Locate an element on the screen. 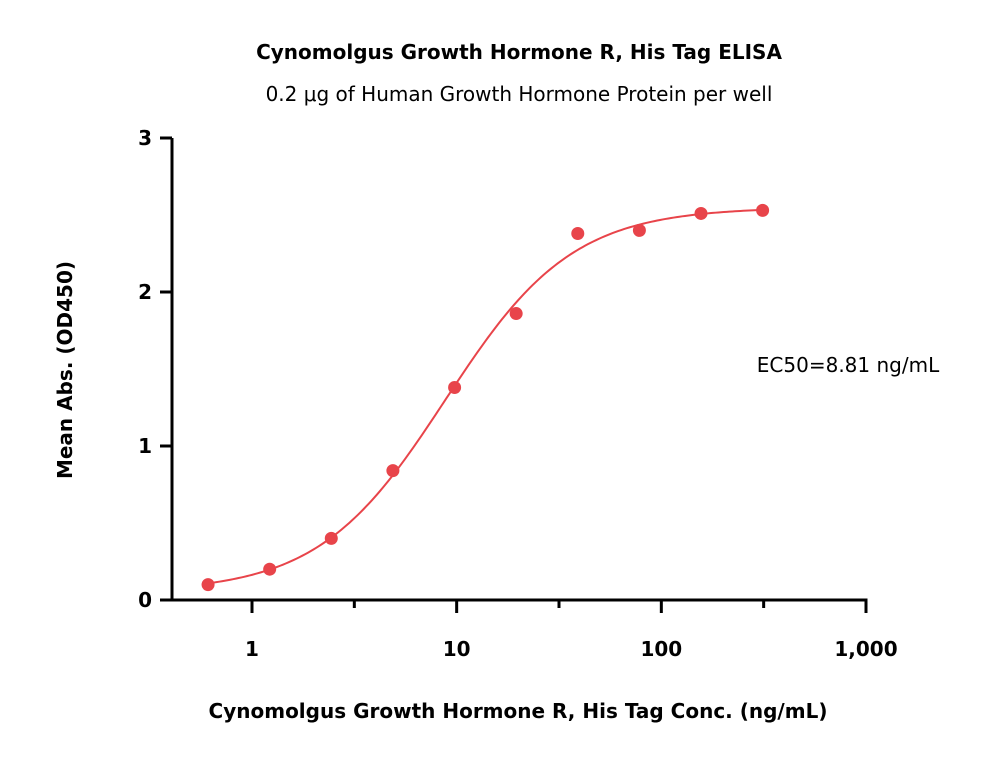  x-tick-label: 1 is located at coordinates (252, 649).